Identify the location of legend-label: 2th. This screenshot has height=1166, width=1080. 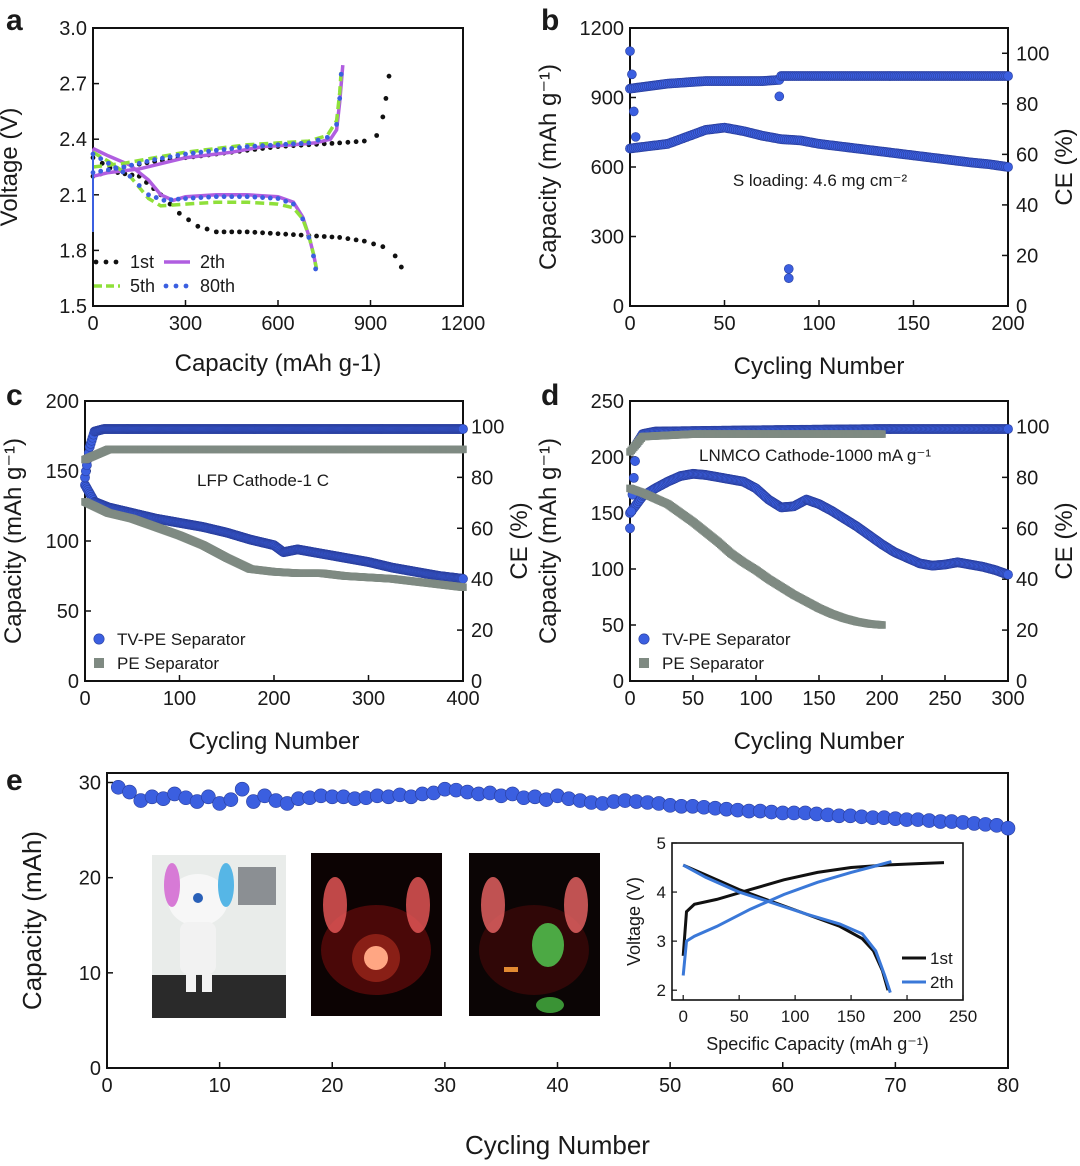
(212, 262).